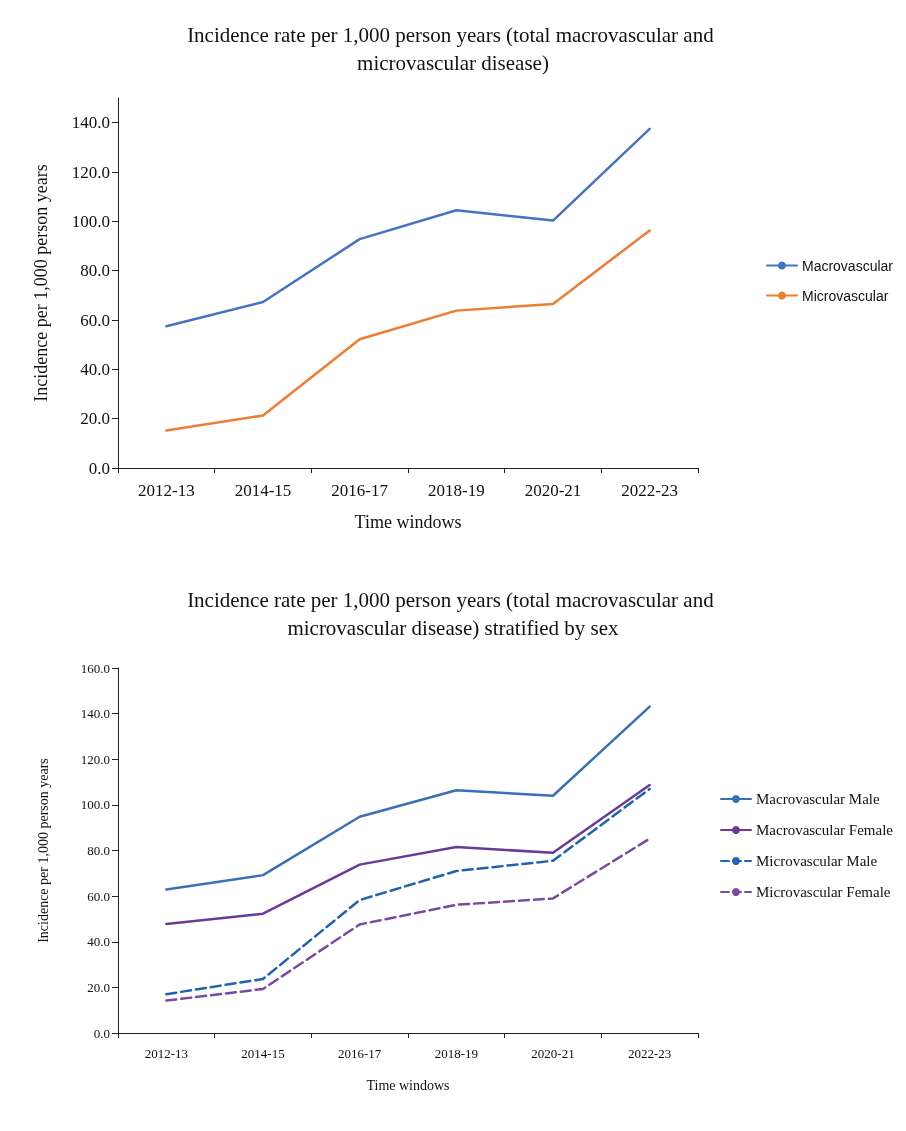 This screenshot has width=906, height=1131. What do you see at coordinates (824, 830) in the screenshot?
I see `legend-label: Macrovascular Female` at bounding box center [824, 830].